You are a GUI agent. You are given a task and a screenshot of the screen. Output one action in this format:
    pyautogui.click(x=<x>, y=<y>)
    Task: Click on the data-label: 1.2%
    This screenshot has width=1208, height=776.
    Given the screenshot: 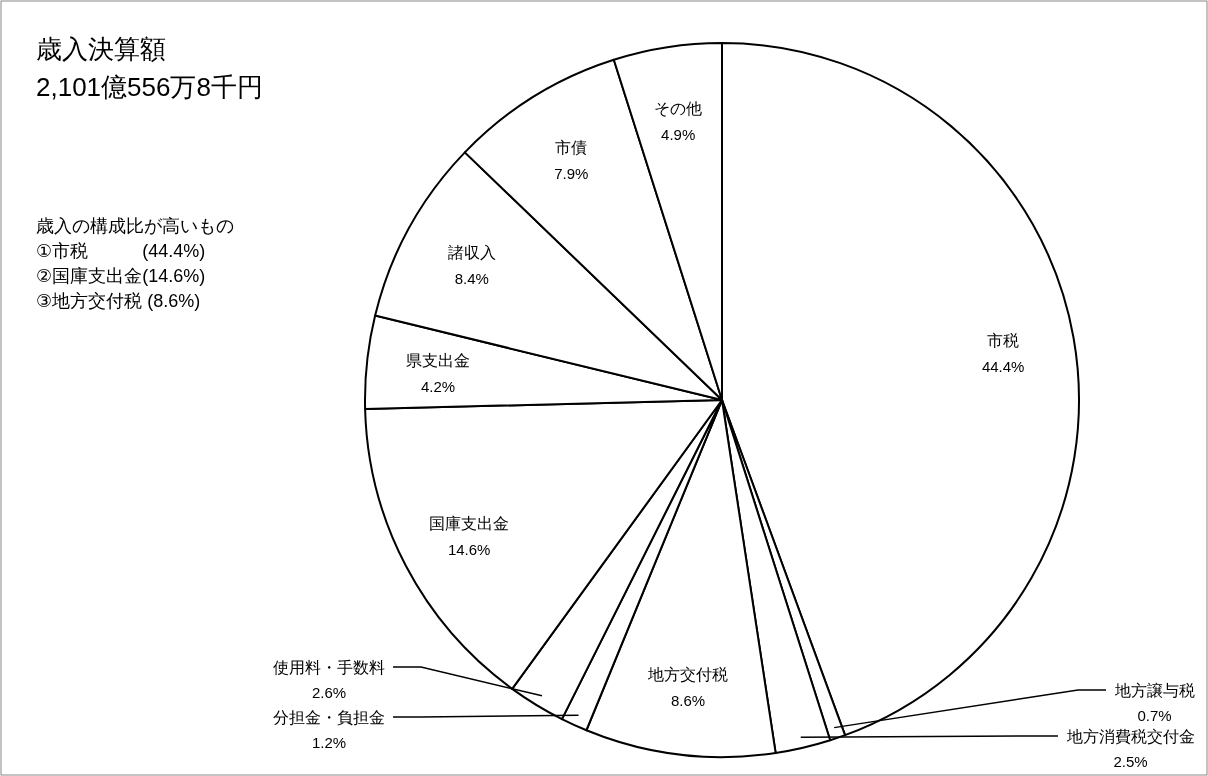 What is the action you would take?
    pyautogui.click(x=329, y=742)
    